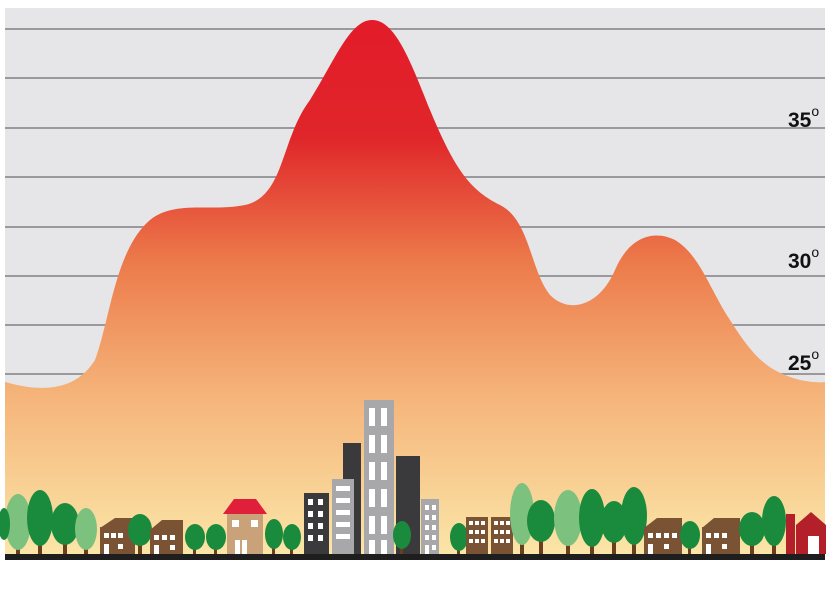  Describe the element at coordinates (163, 534) in the screenshot. I see `suburban-houses-left` at that location.